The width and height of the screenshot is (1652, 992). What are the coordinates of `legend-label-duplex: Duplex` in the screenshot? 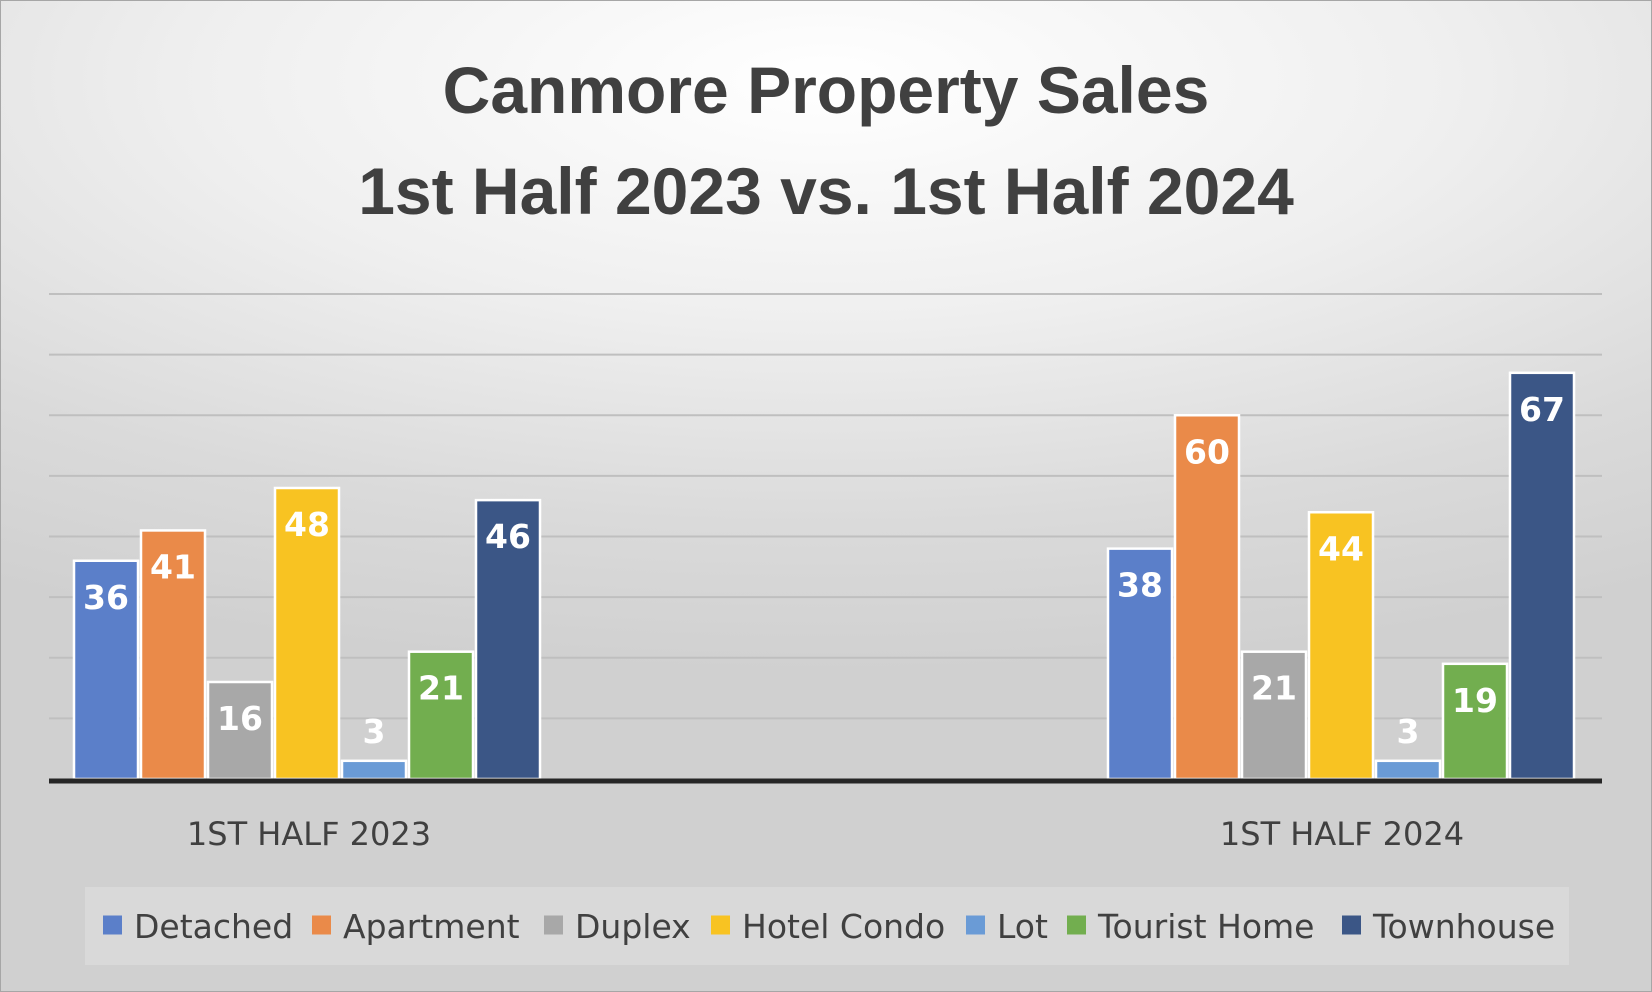 It's located at (633, 926).